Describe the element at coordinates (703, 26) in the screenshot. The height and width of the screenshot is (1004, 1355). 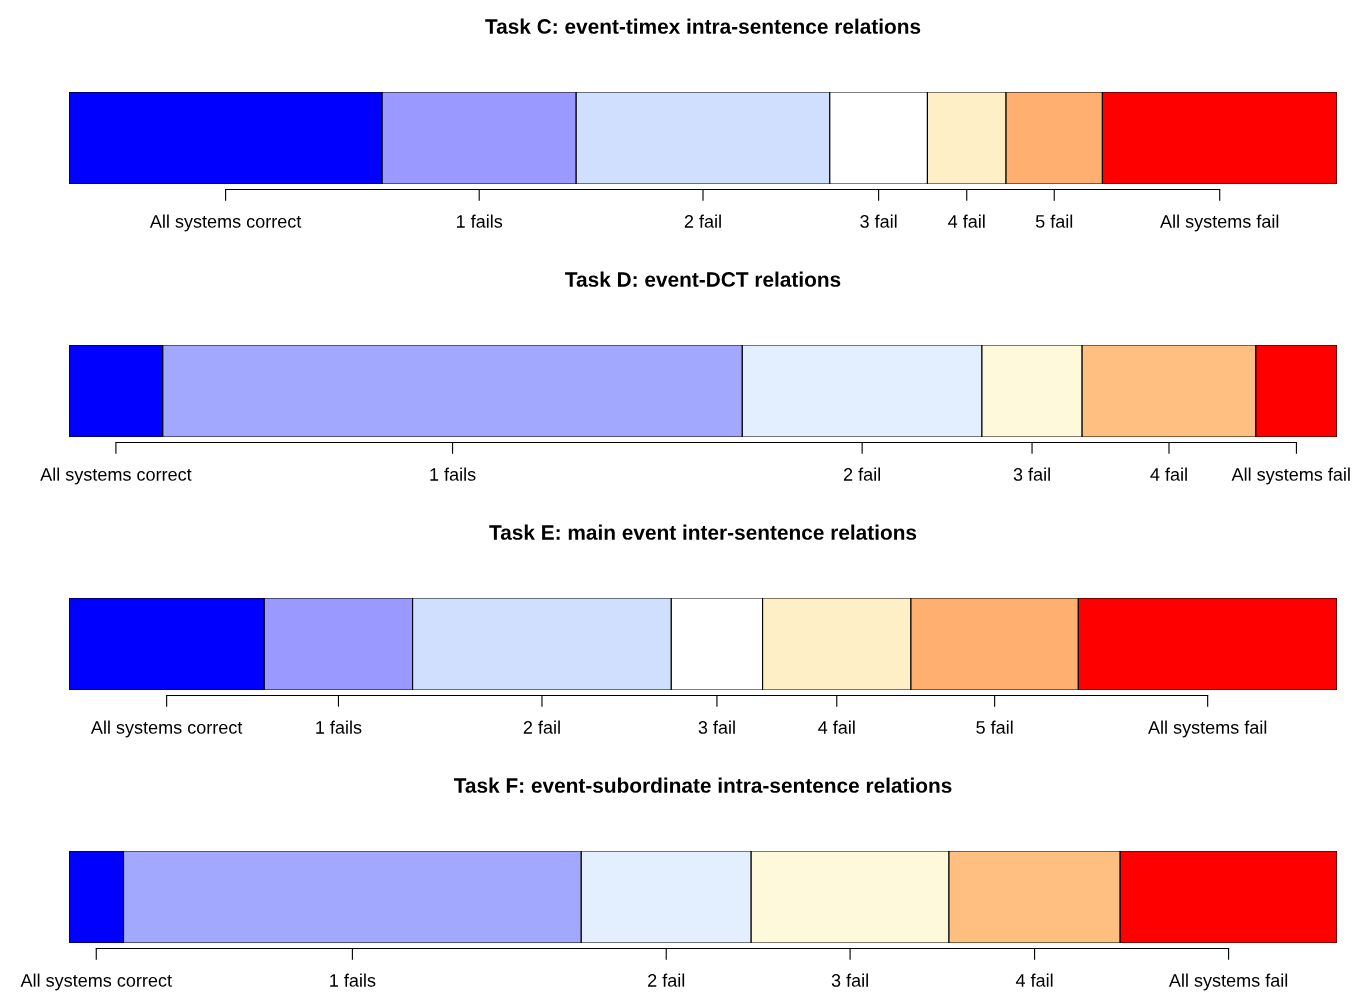
I see `chart-title: Task C: event-timex intra-sentence relations` at that location.